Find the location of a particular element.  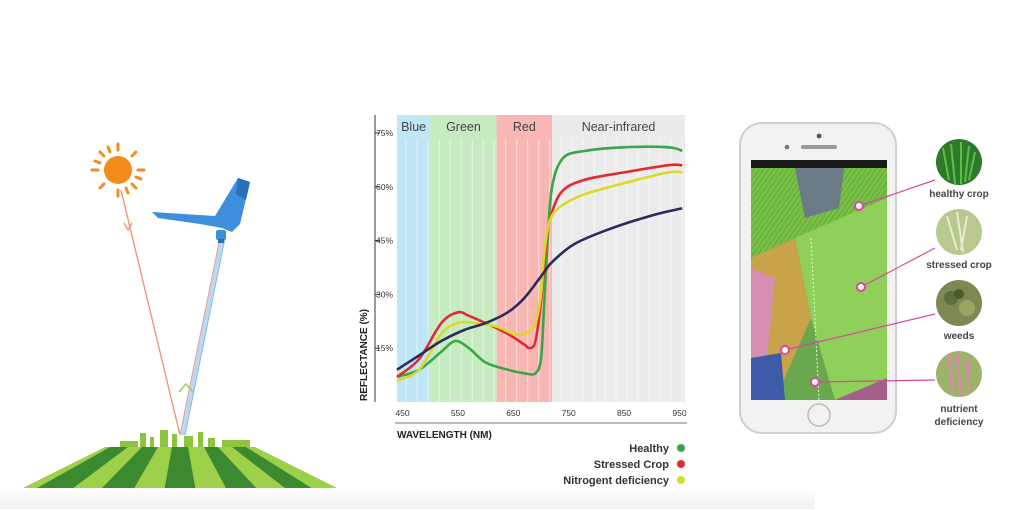

x-tick-label: 950 is located at coordinates (679, 413).